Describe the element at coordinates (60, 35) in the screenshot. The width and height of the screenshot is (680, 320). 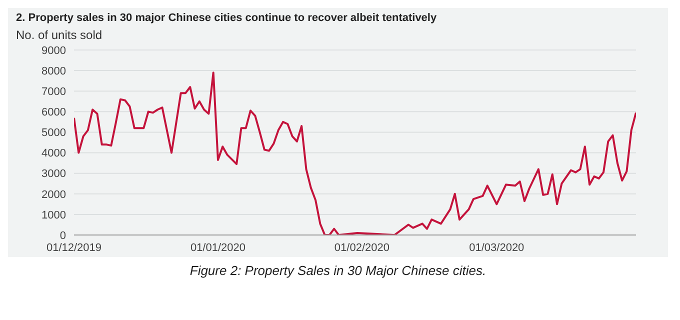
I see `y-axis-title: No. of units sold` at that location.